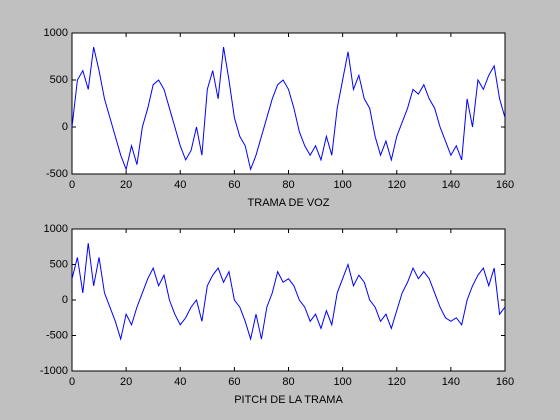  Describe the element at coordinates (54, 371) in the screenshot. I see `y-tick-label: -1000` at that location.